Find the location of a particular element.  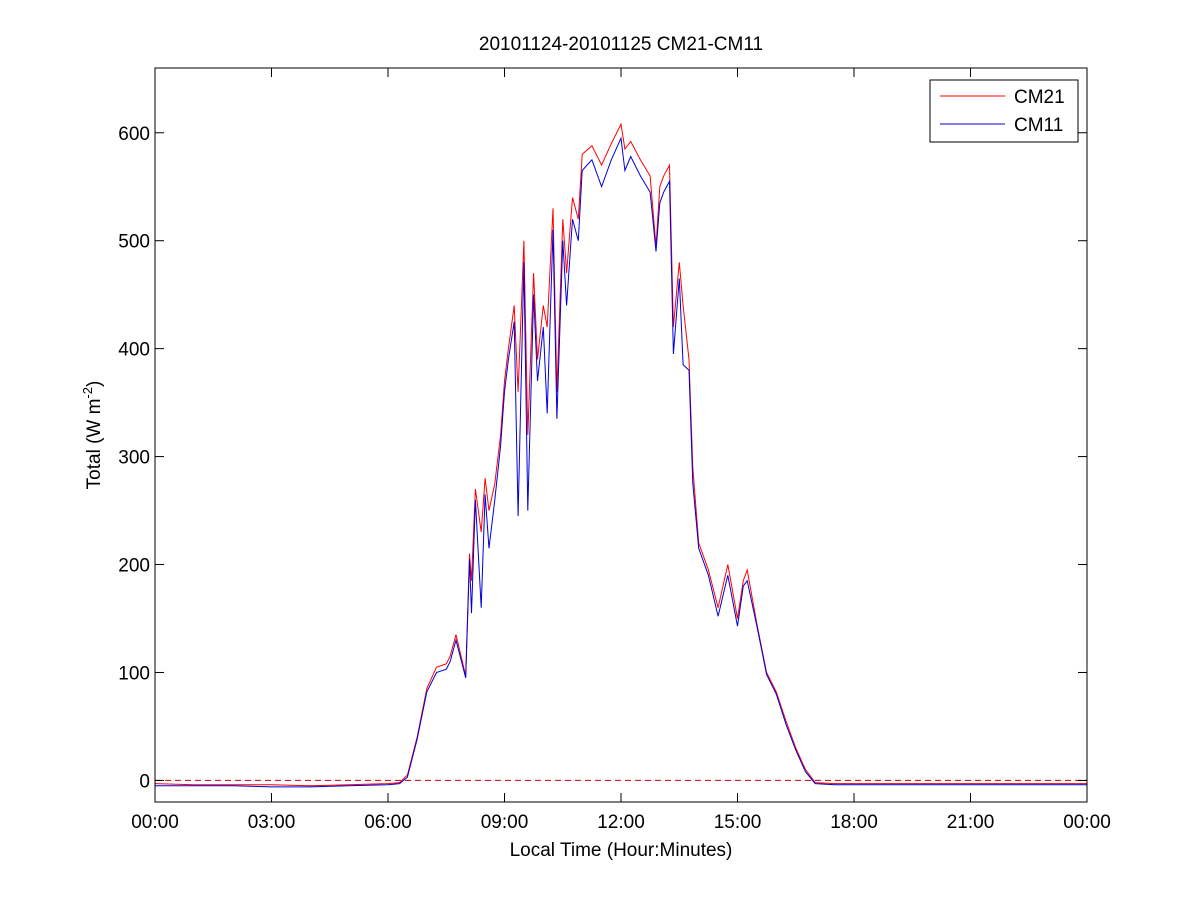

y-tick-label: 500 is located at coordinates (134, 242).